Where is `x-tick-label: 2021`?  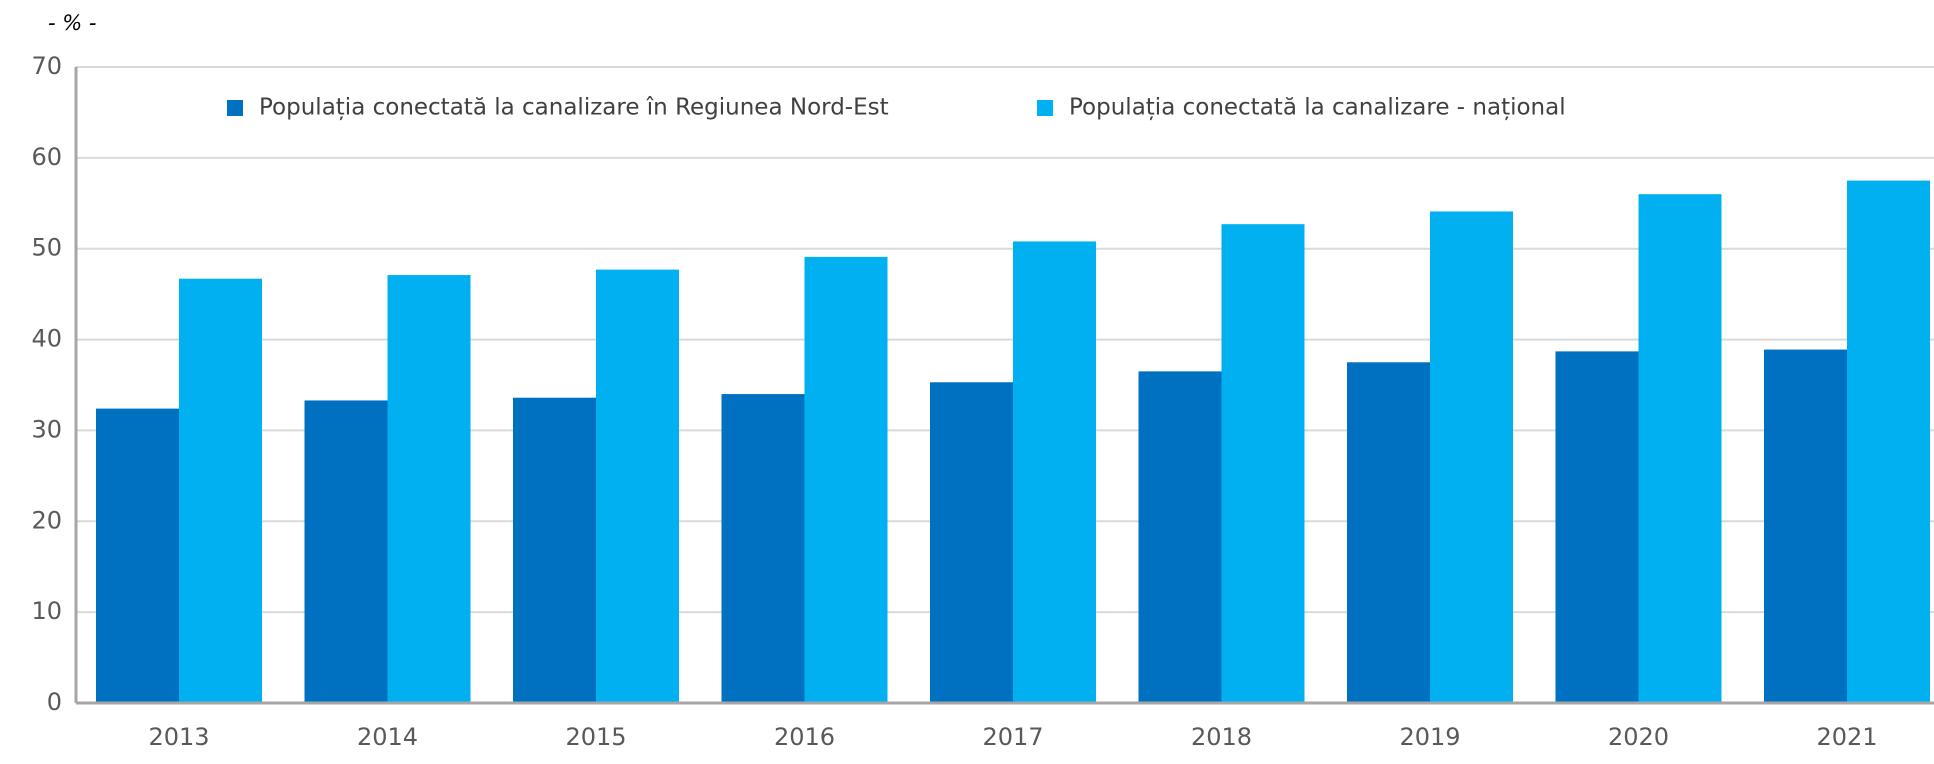
x-tick-label: 2021 is located at coordinates (1846, 737).